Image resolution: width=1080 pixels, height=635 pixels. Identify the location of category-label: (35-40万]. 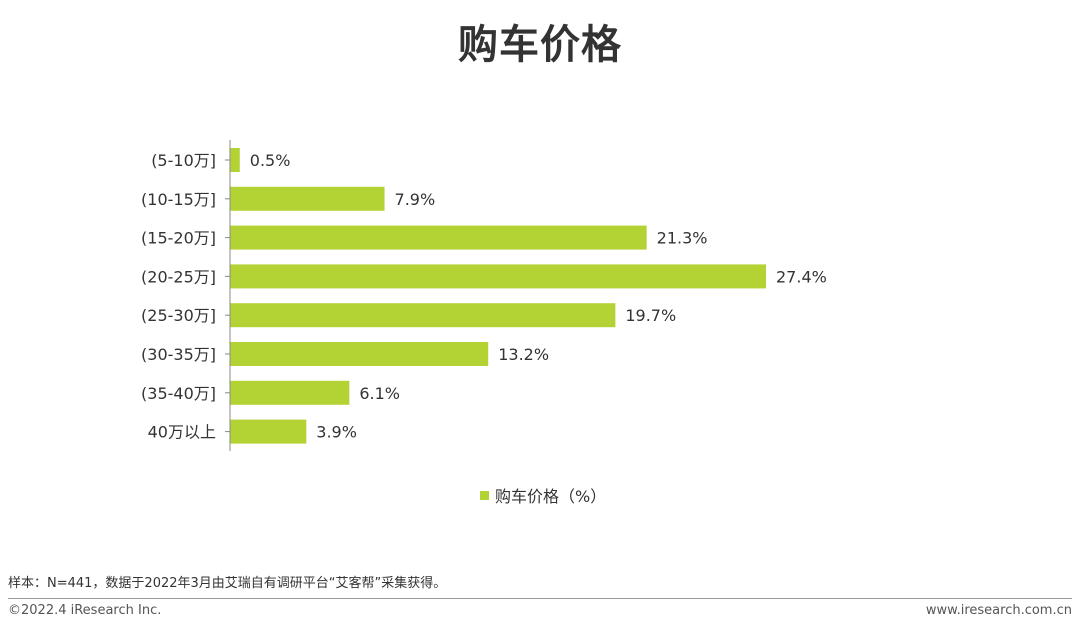
(178, 393).